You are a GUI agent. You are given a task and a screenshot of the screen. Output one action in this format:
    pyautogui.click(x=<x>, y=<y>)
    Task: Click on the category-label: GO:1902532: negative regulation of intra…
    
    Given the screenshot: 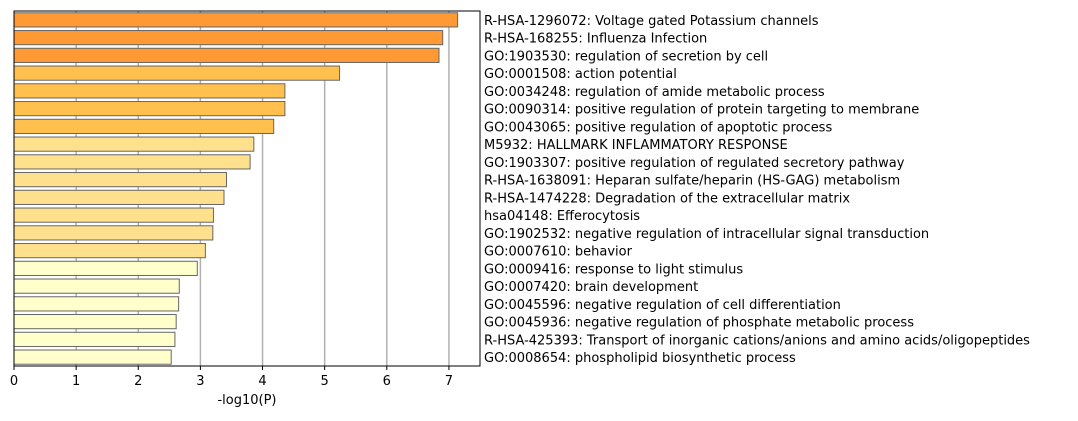 What is the action you would take?
    pyautogui.click(x=706, y=234)
    